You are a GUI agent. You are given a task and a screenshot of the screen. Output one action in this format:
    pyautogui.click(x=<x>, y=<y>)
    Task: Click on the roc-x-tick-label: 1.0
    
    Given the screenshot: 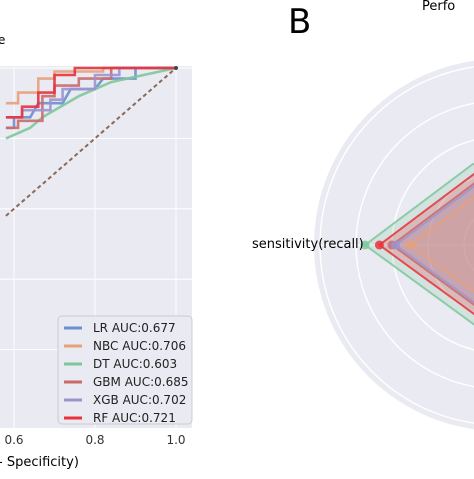 What is the action you would take?
    pyautogui.click(x=175, y=440)
    